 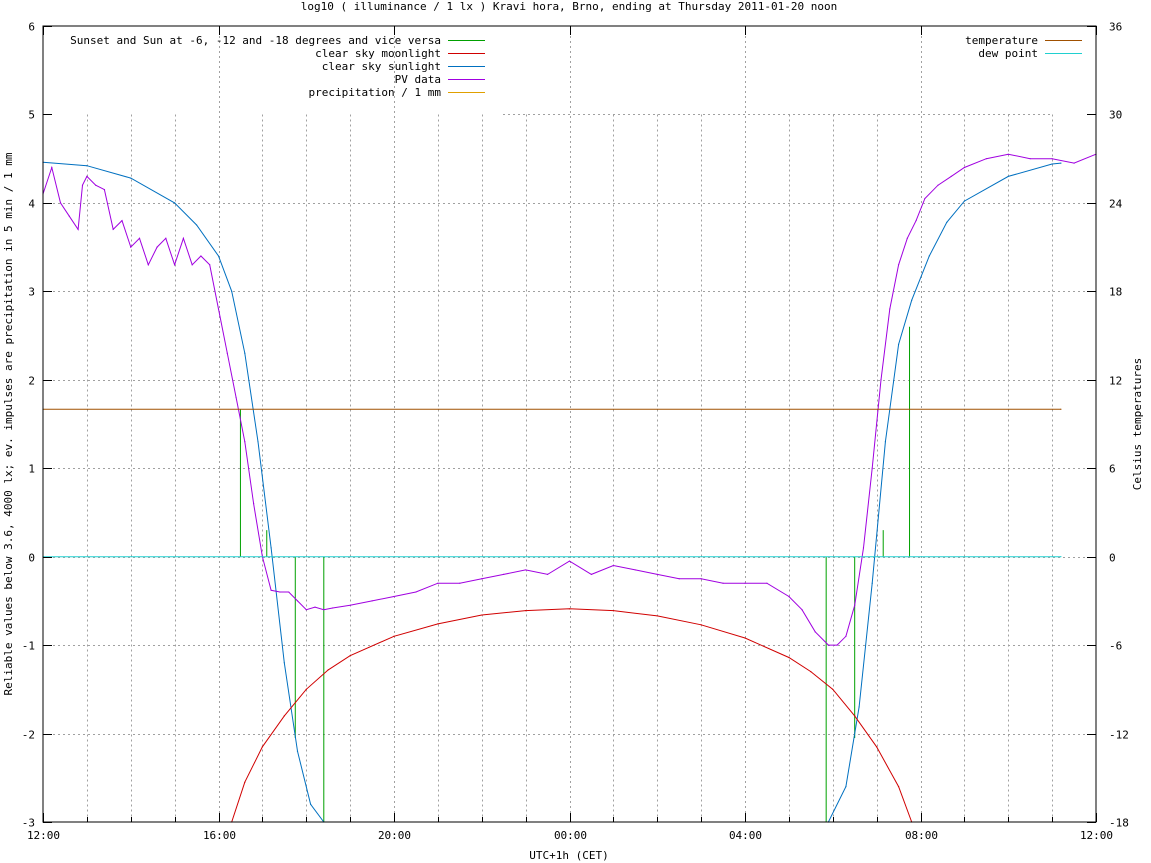 What do you see at coordinates (1115, 646) in the screenshot?
I see `y2-tick-label: -6` at bounding box center [1115, 646].